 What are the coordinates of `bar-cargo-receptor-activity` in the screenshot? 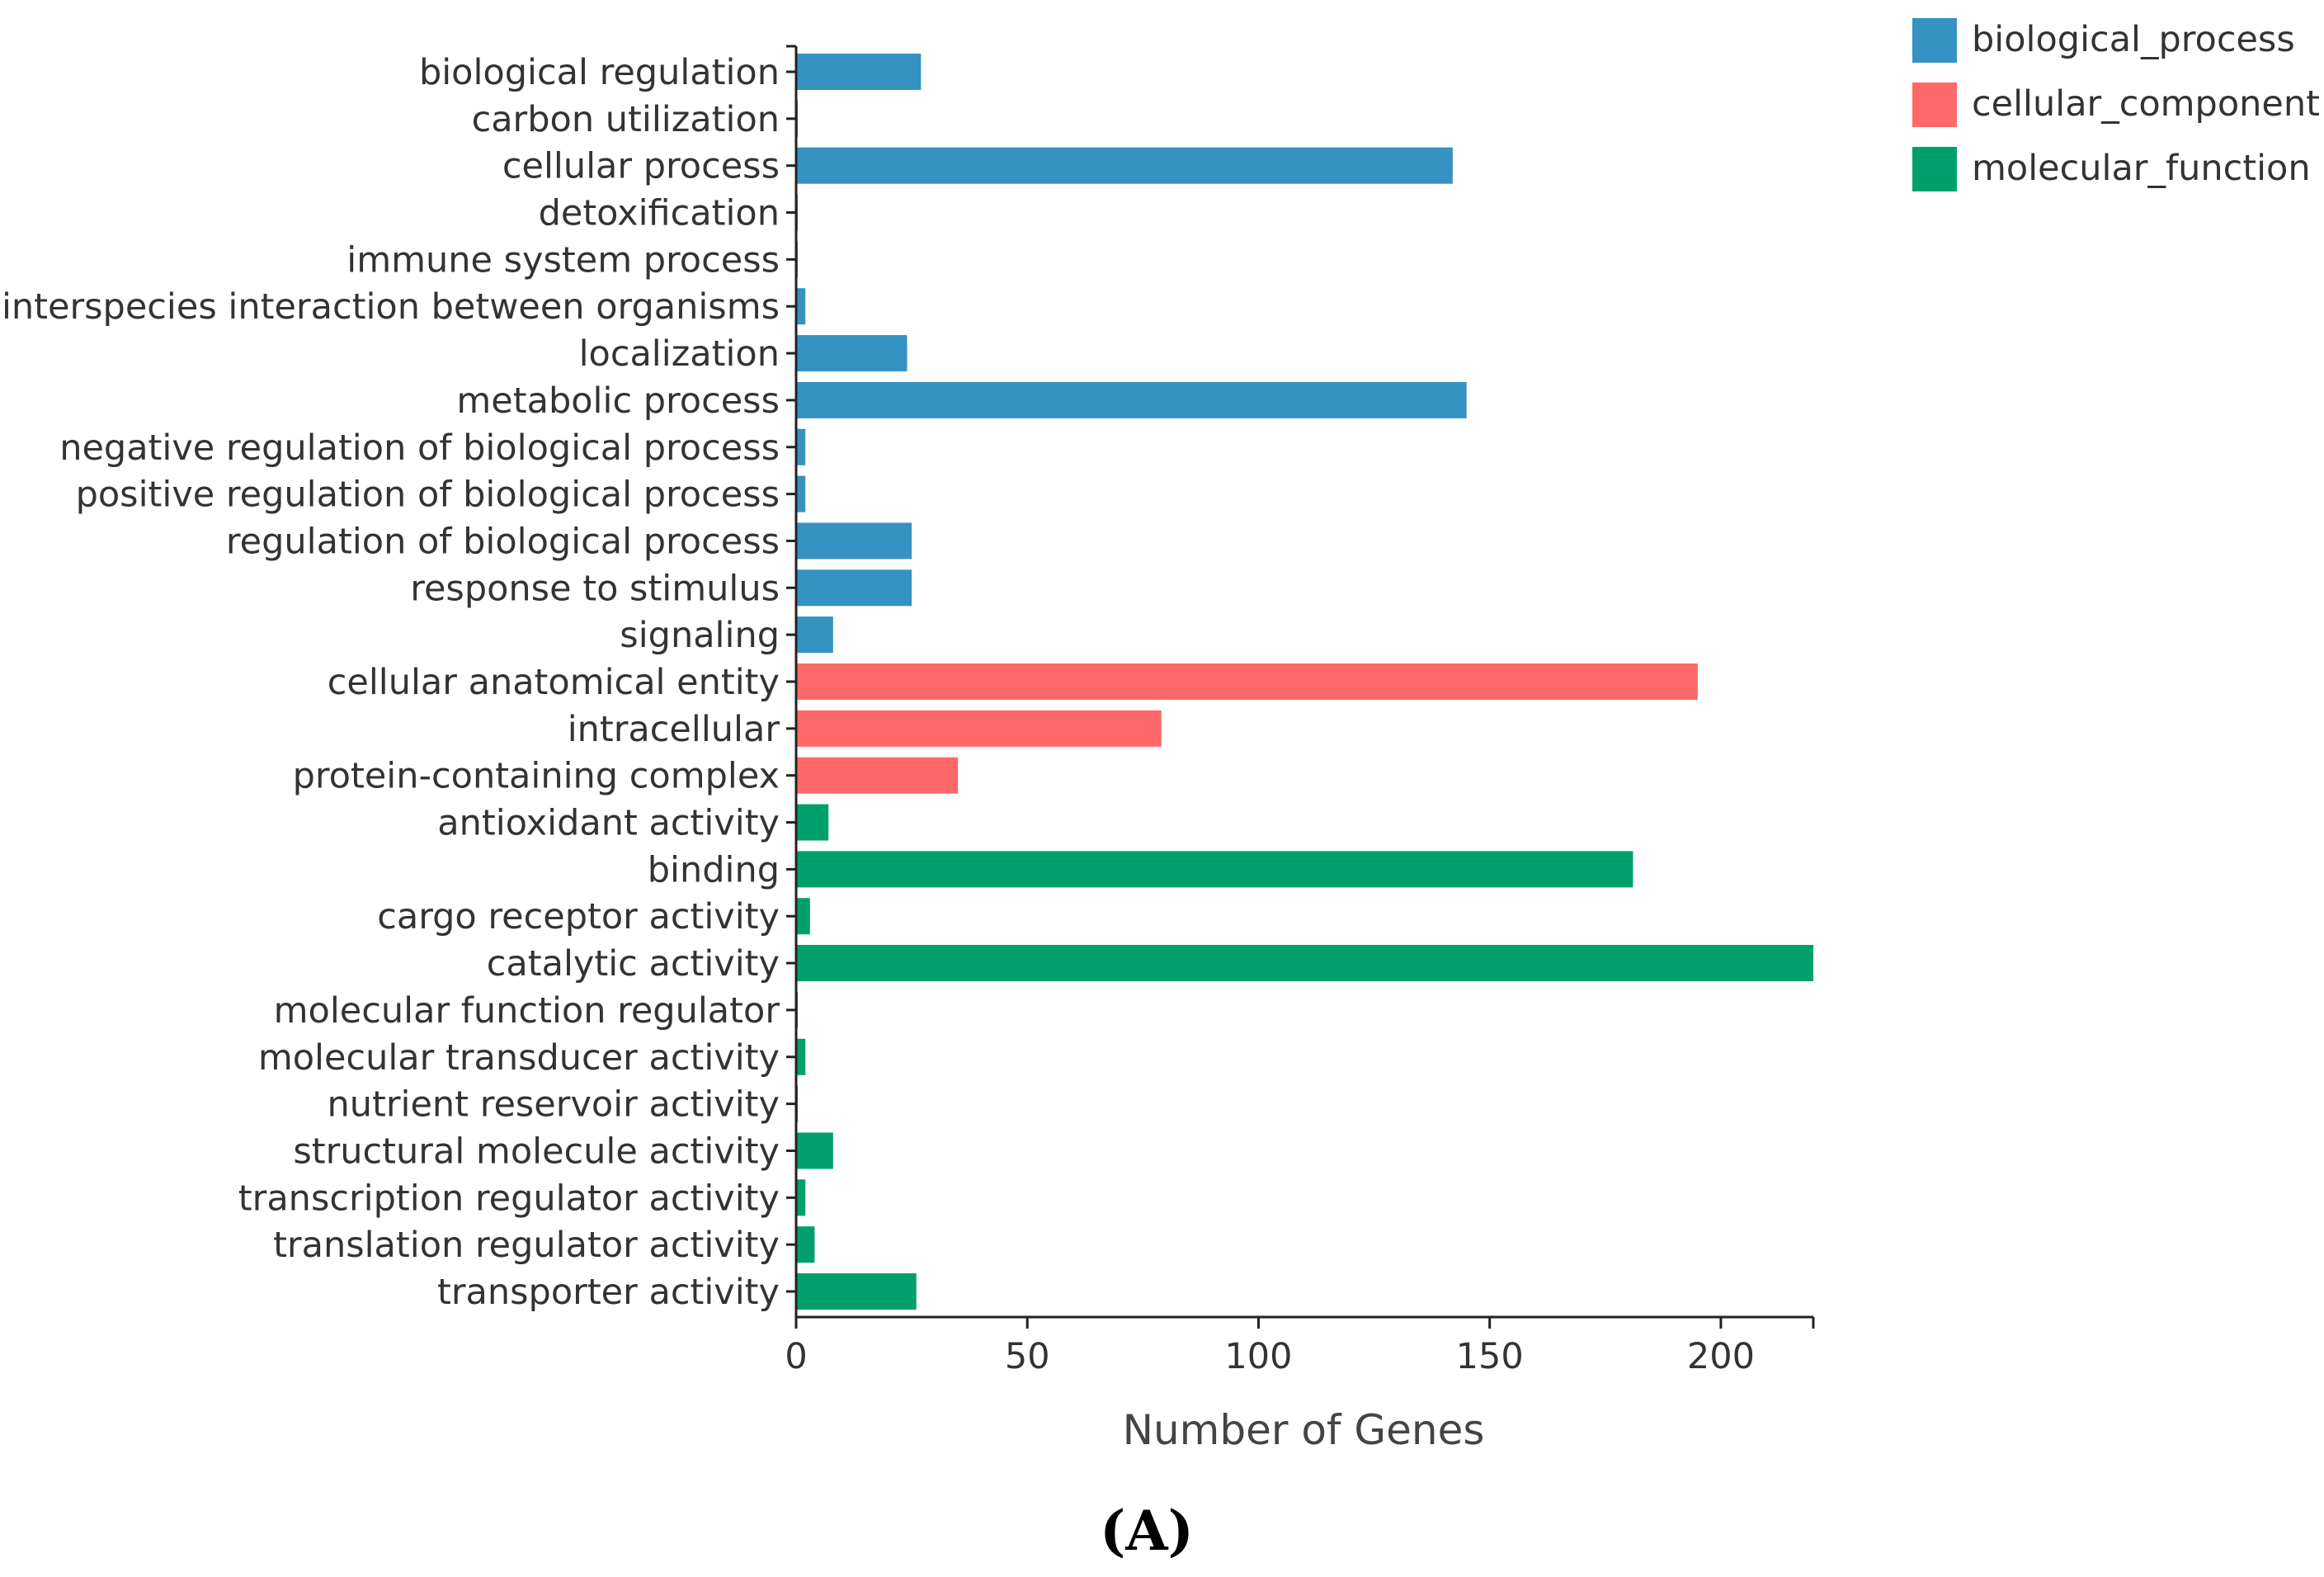 It's located at (803, 917).